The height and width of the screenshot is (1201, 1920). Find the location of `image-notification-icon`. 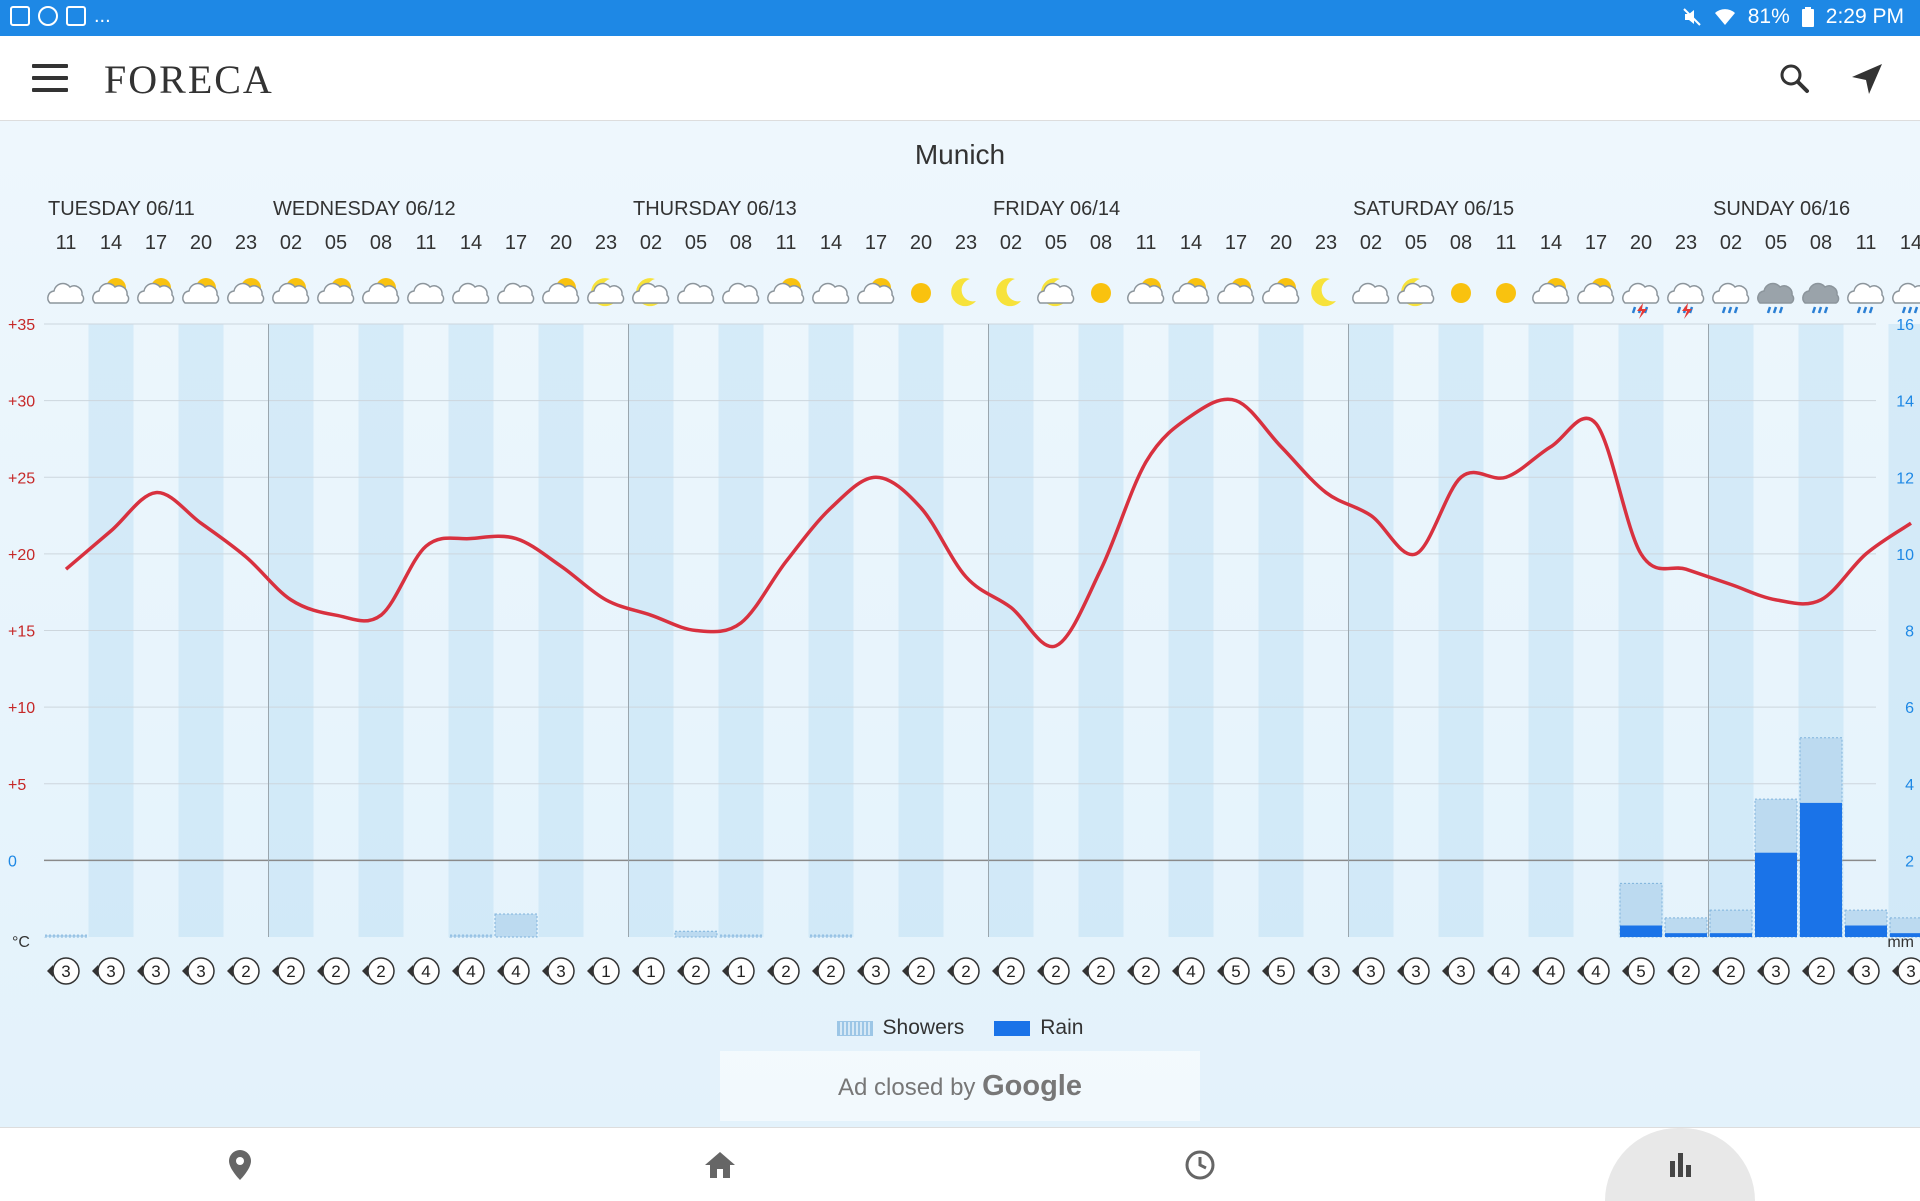

image-notification-icon is located at coordinates (20, 16).